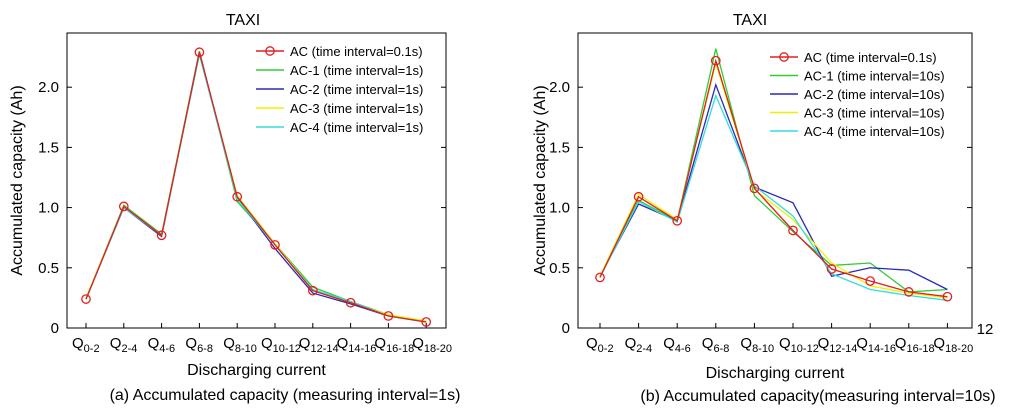 The width and height of the screenshot is (1024, 418). Describe the element at coordinates (356, 127) in the screenshot. I see `legend-entry: AC-4 (time interval=1s)` at that location.